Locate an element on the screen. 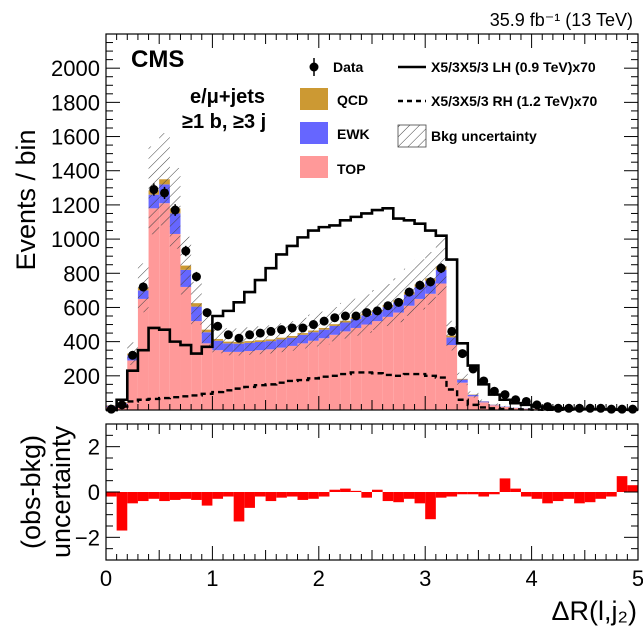 This screenshot has width=643, height=632. legend-rh-label: X5/3X5/3 RH (1.2 TeV)x70 is located at coordinates (514, 101).